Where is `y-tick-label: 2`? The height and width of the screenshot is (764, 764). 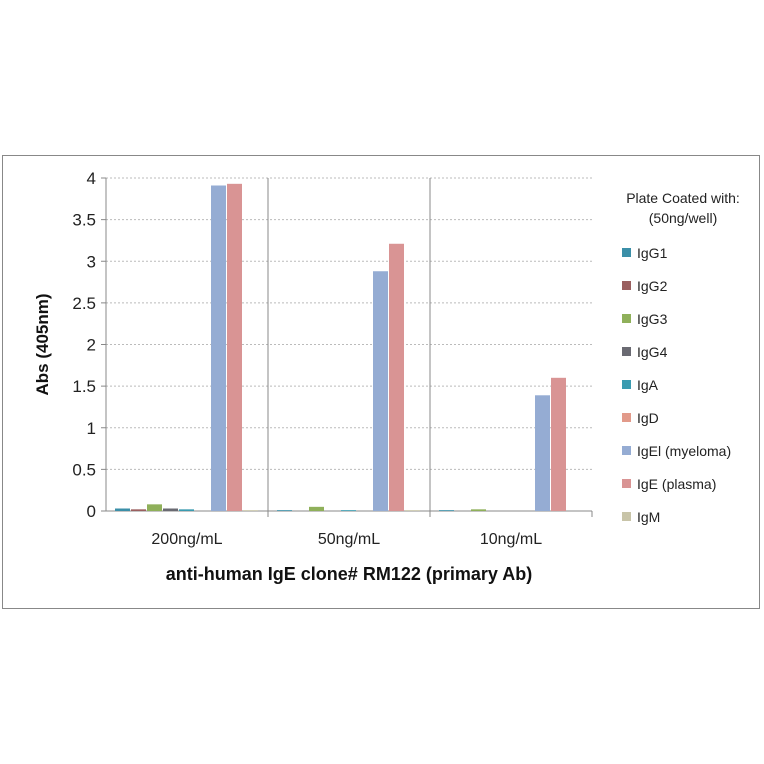
y-tick-label: 2 is located at coordinates (91, 345).